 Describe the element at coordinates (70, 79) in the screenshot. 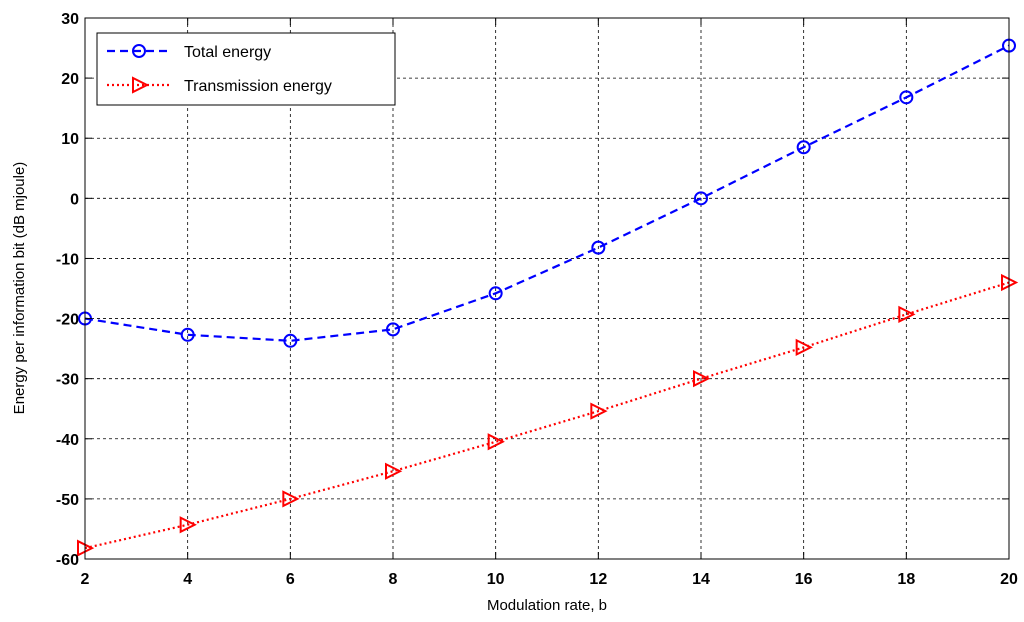

I see `y-tick-label: 20` at that location.